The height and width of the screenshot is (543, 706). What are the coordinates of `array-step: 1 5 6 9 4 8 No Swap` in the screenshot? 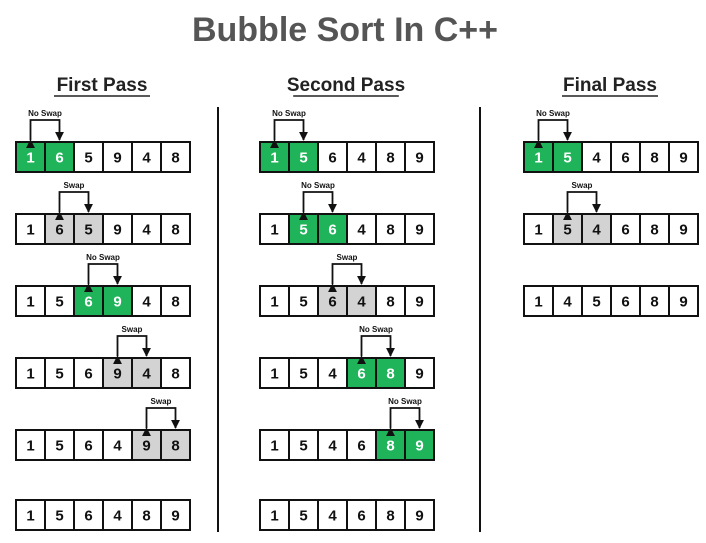 It's located at (103, 285).